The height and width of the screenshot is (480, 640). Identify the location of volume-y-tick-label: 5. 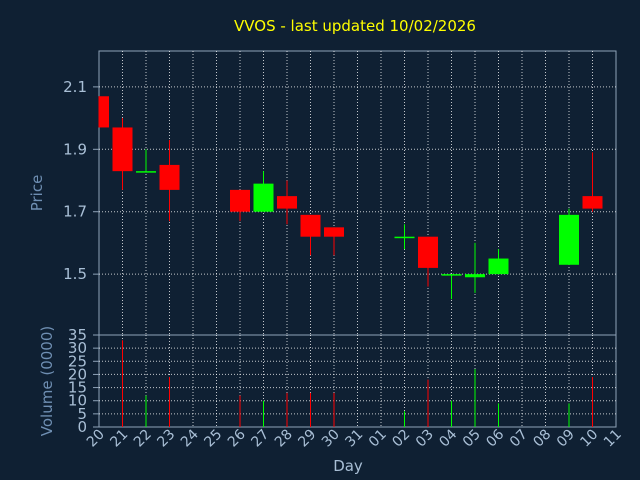
(82, 414).